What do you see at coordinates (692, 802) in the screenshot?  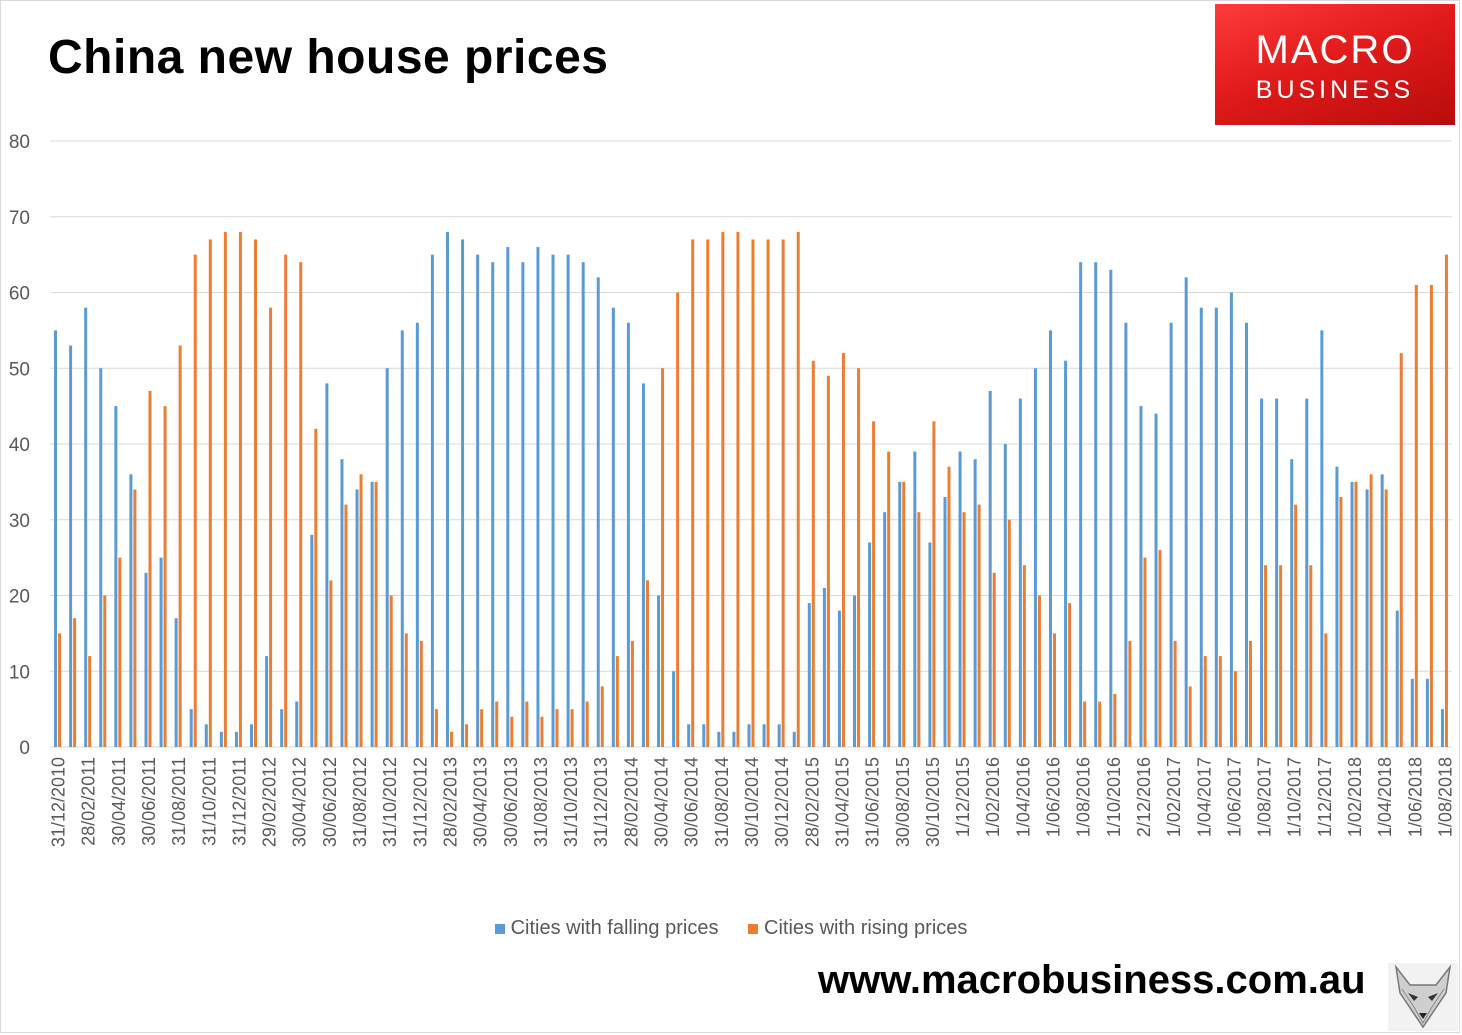 I see `x-tick-label: 30/06/2014` at bounding box center [692, 802].